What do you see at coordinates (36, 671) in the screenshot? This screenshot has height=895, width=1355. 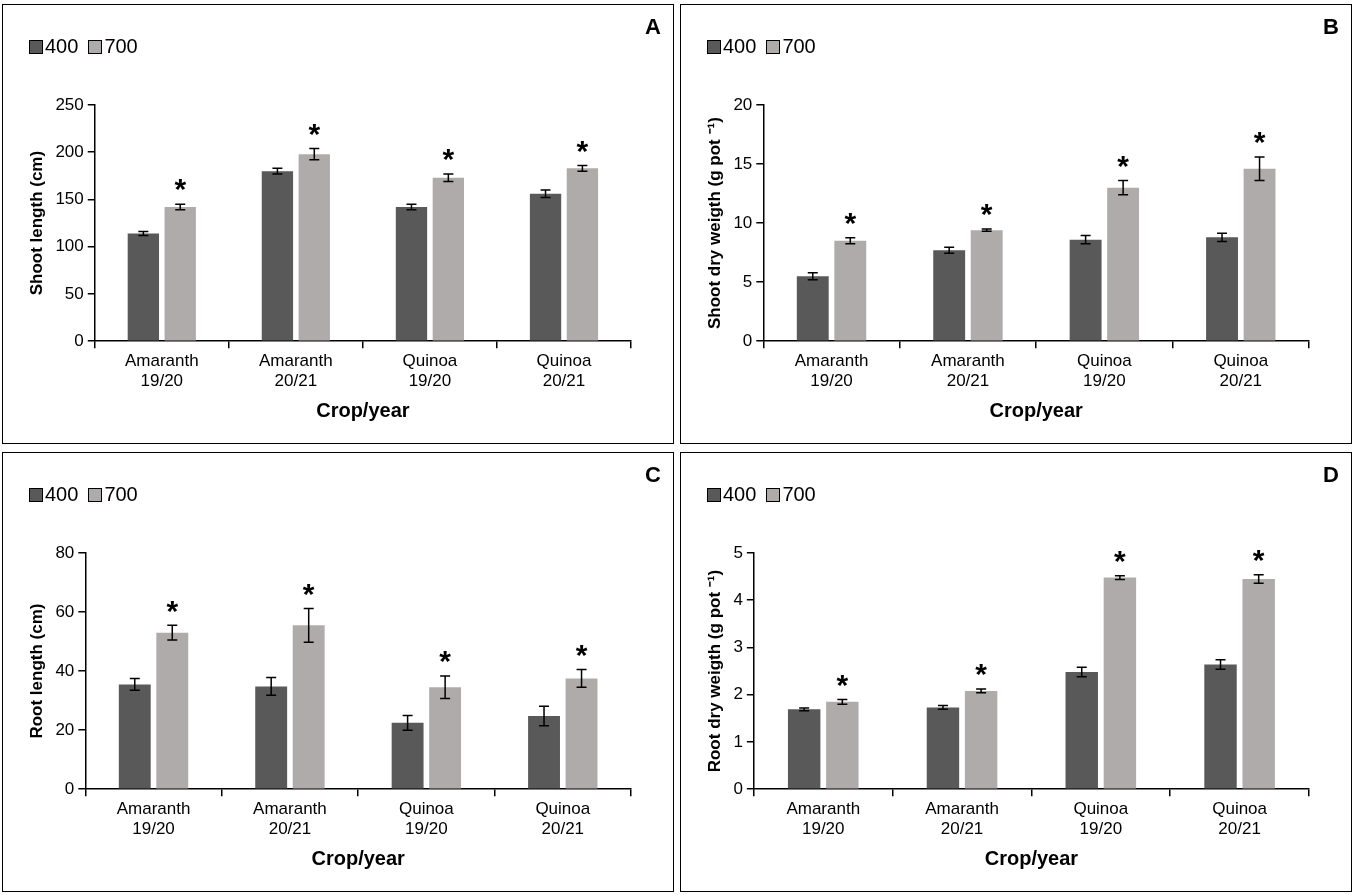 I see `y-axis-title: Root length (cm)` at bounding box center [36, 671].